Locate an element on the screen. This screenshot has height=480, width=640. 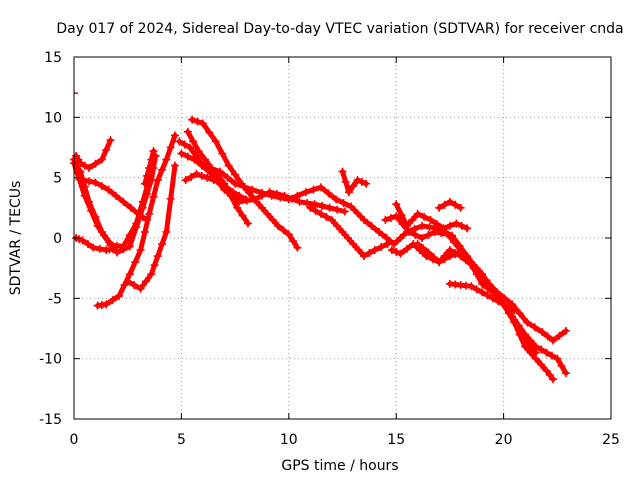
y-tick-label: -15 is located at coordinates (50, 420).